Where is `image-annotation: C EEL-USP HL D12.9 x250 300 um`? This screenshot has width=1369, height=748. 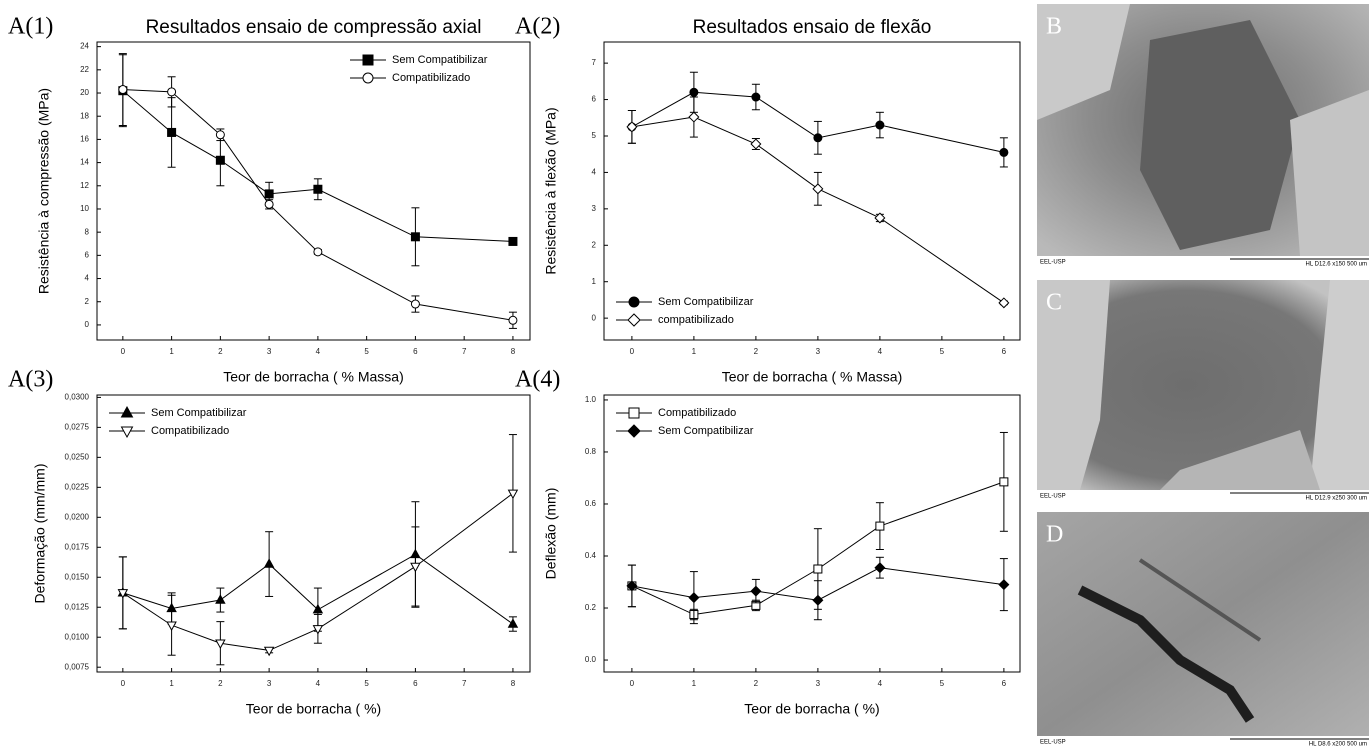 image-annotation: C EEL-USP HL D12.9 x250 300 um is located at coordinates (1203, 396).